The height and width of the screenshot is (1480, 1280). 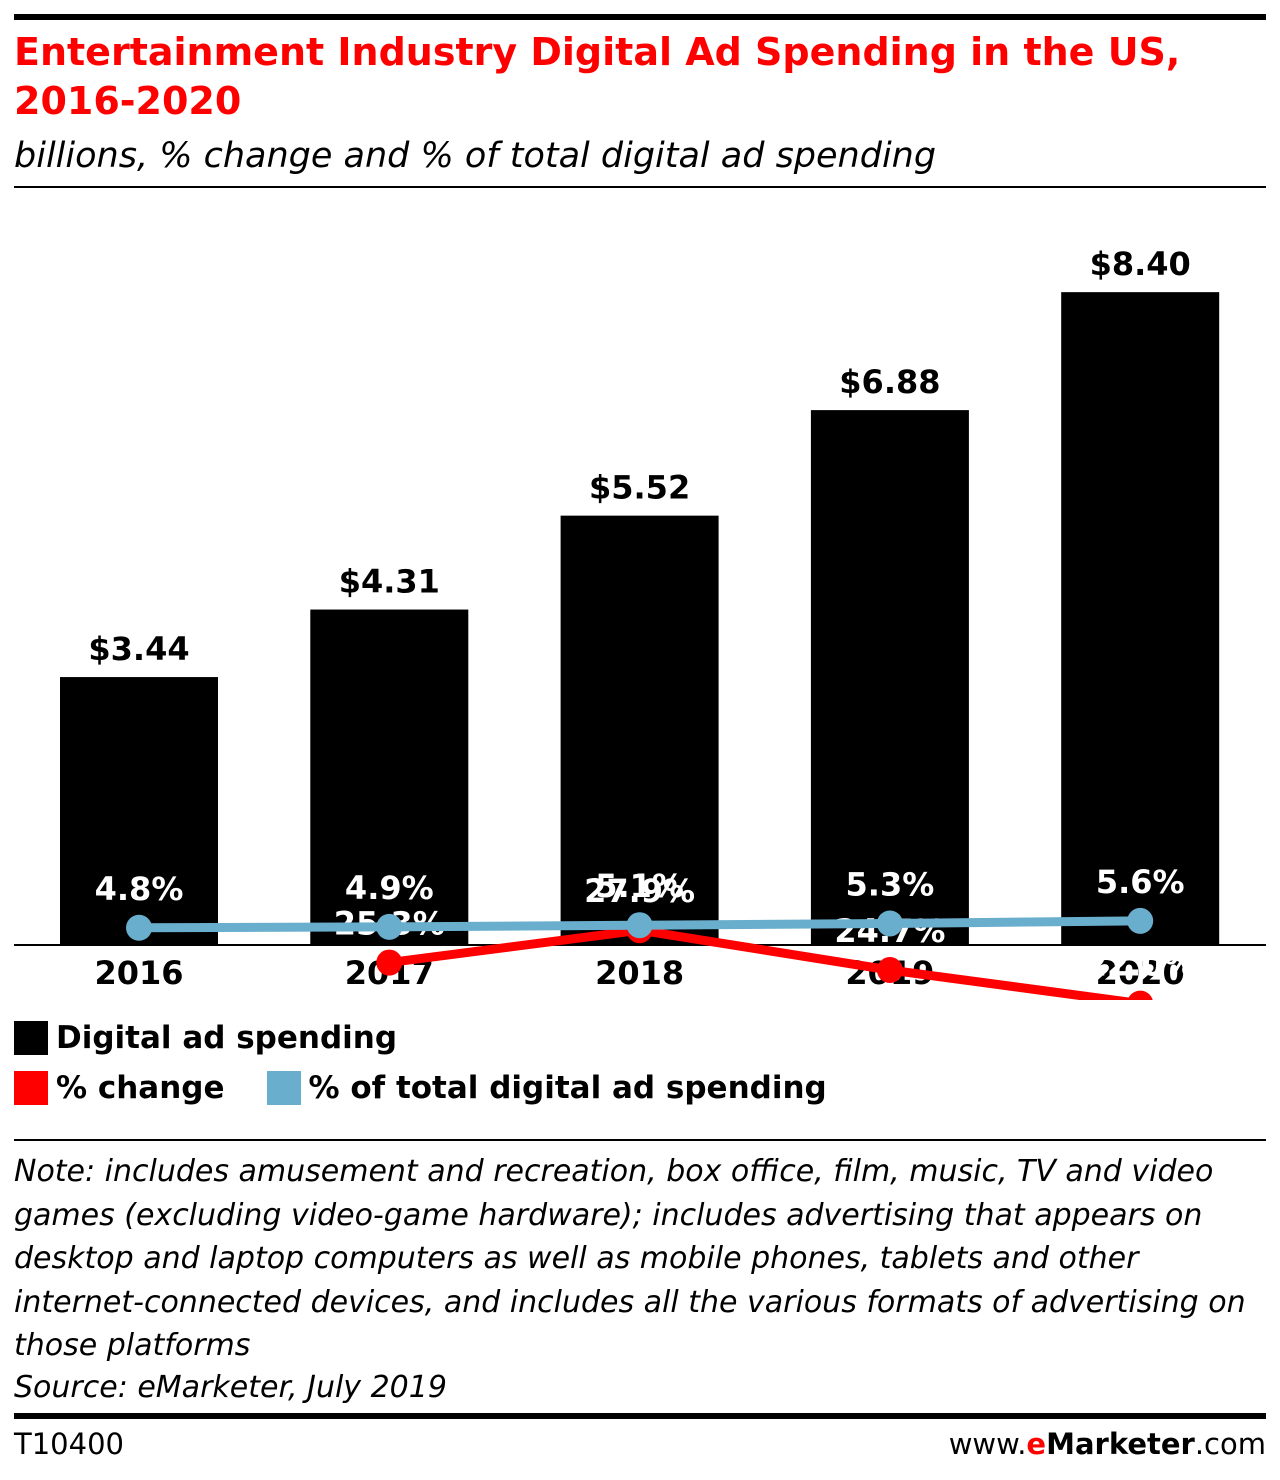 What do you see at coordinates (764, 962) in the screenshot?
I see `pct-change-line` at bounding box center [764, 962].